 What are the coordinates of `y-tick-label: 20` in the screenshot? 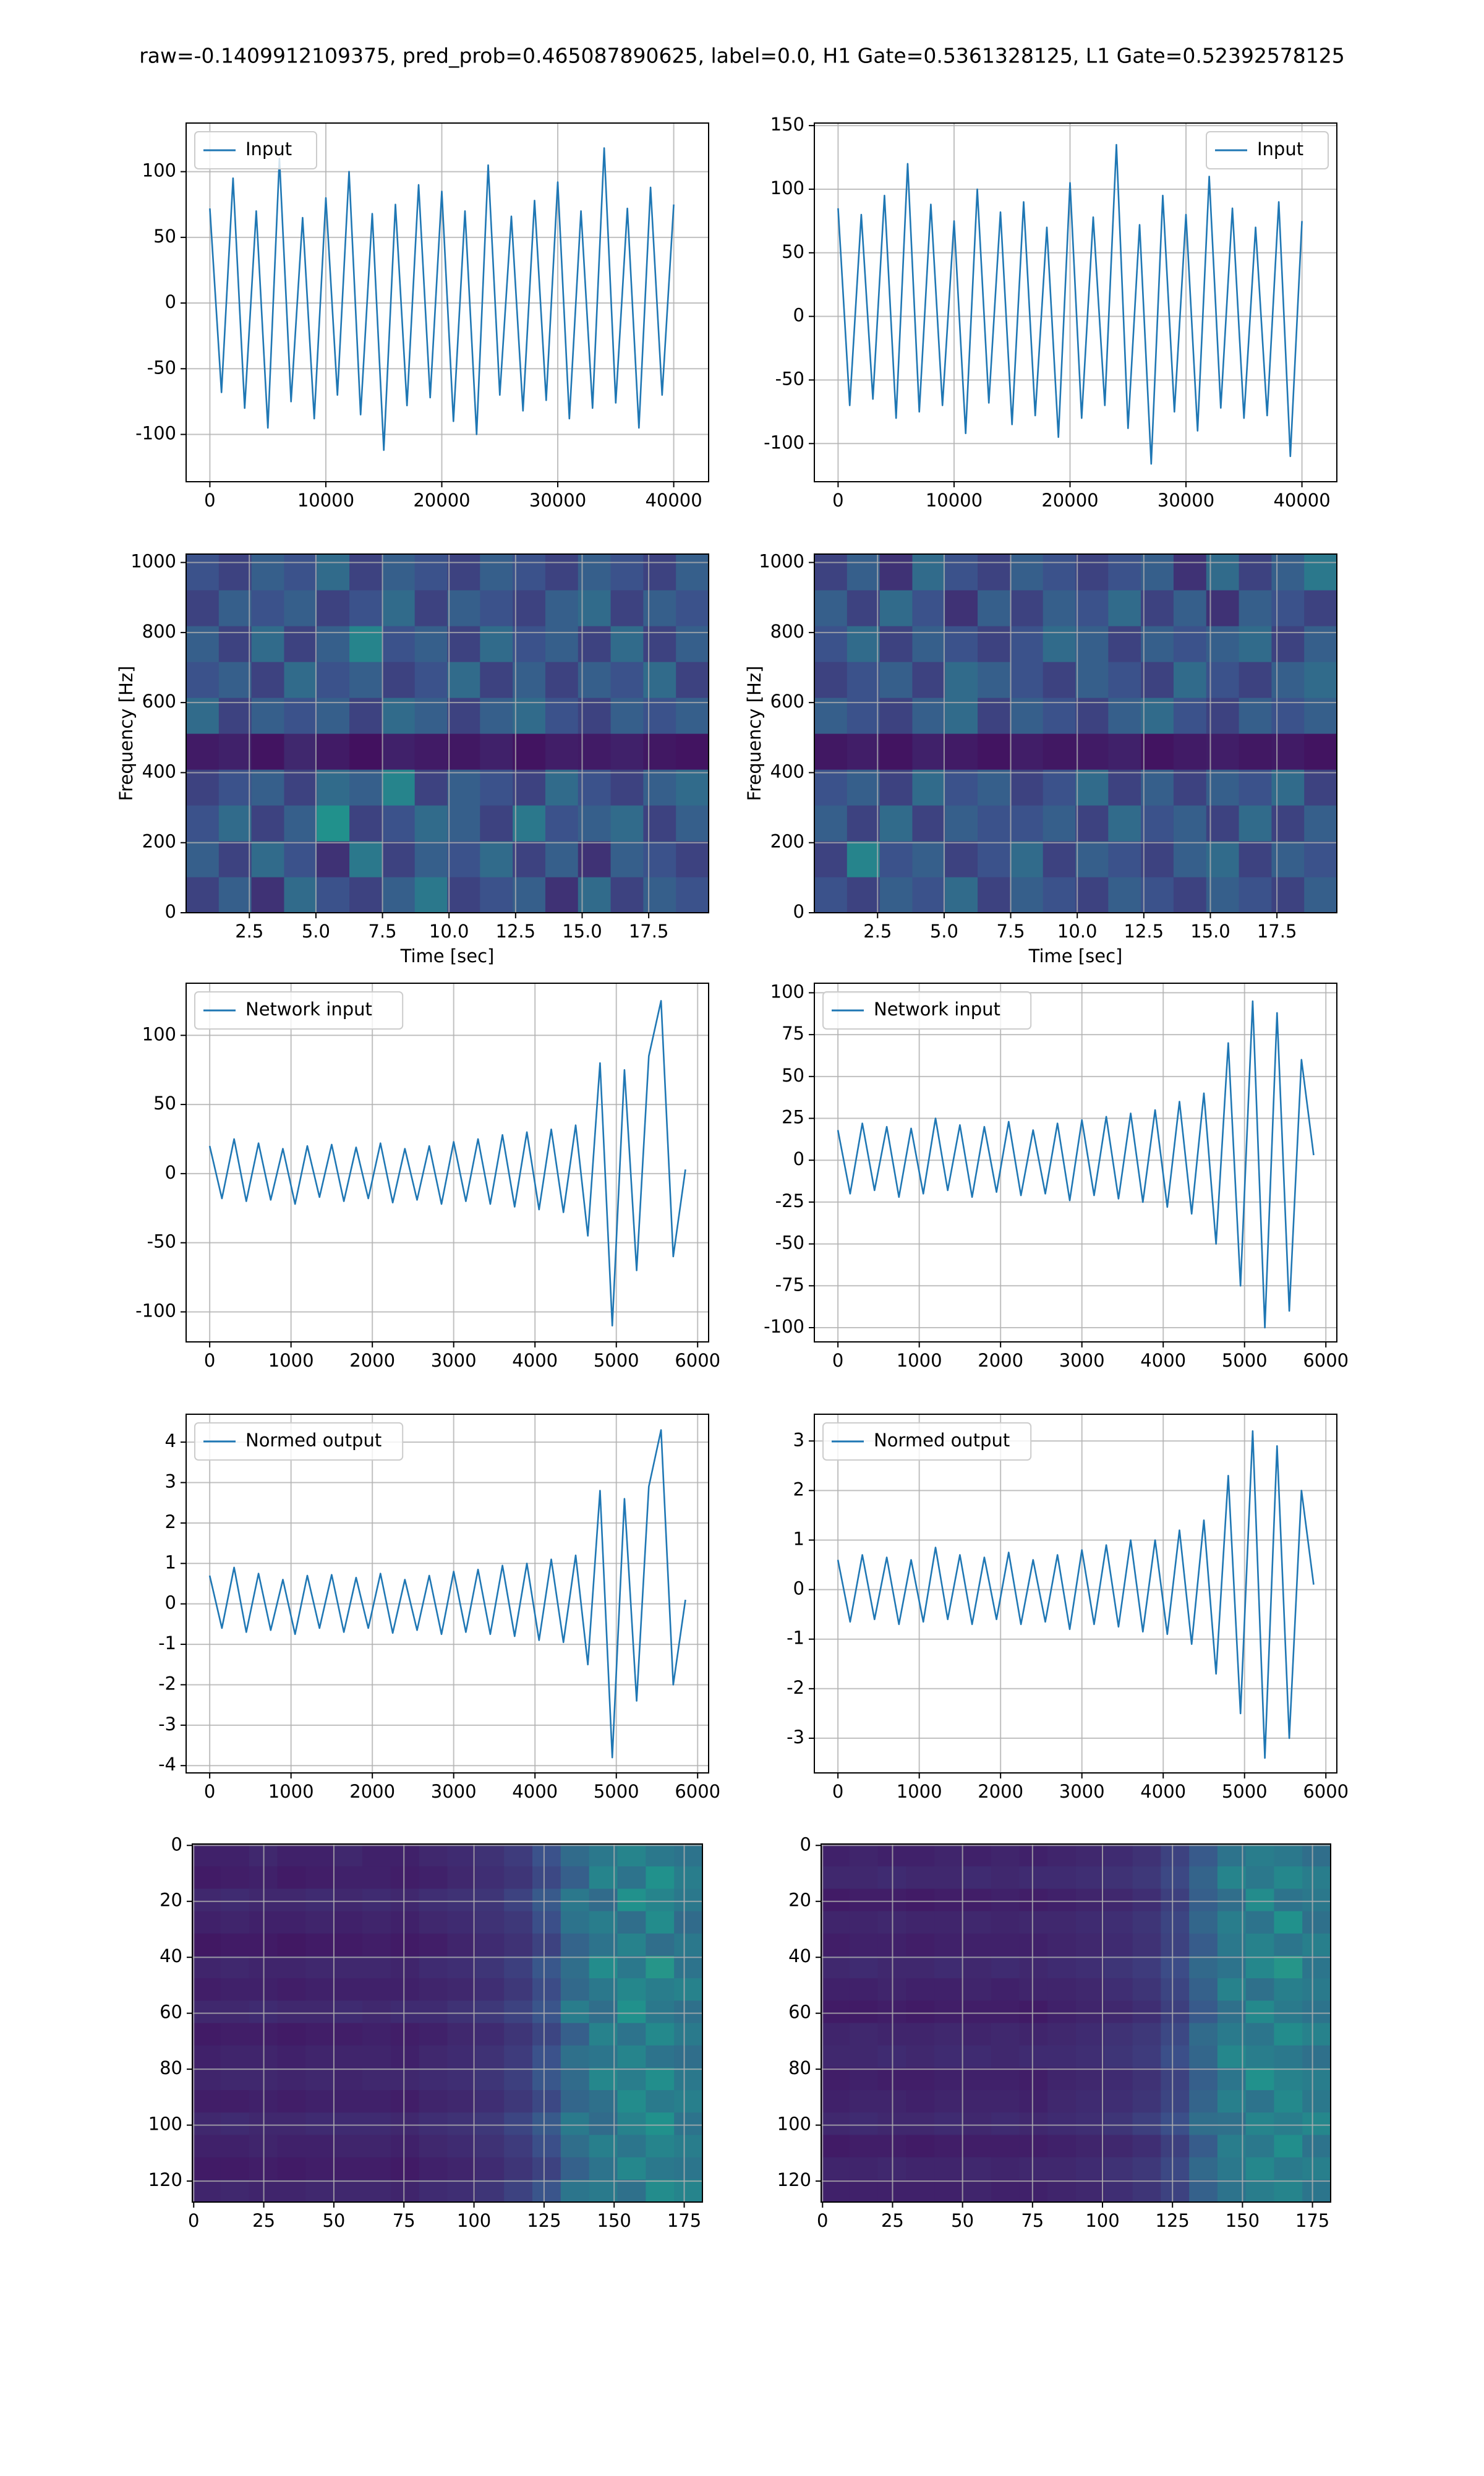 It's located at (171, 1901).